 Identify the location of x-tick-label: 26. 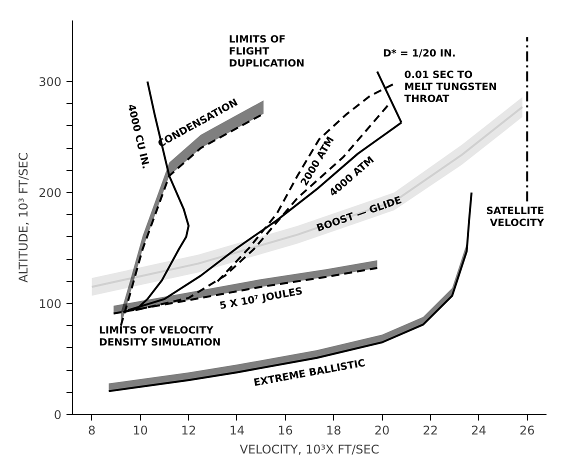
(527, 431).